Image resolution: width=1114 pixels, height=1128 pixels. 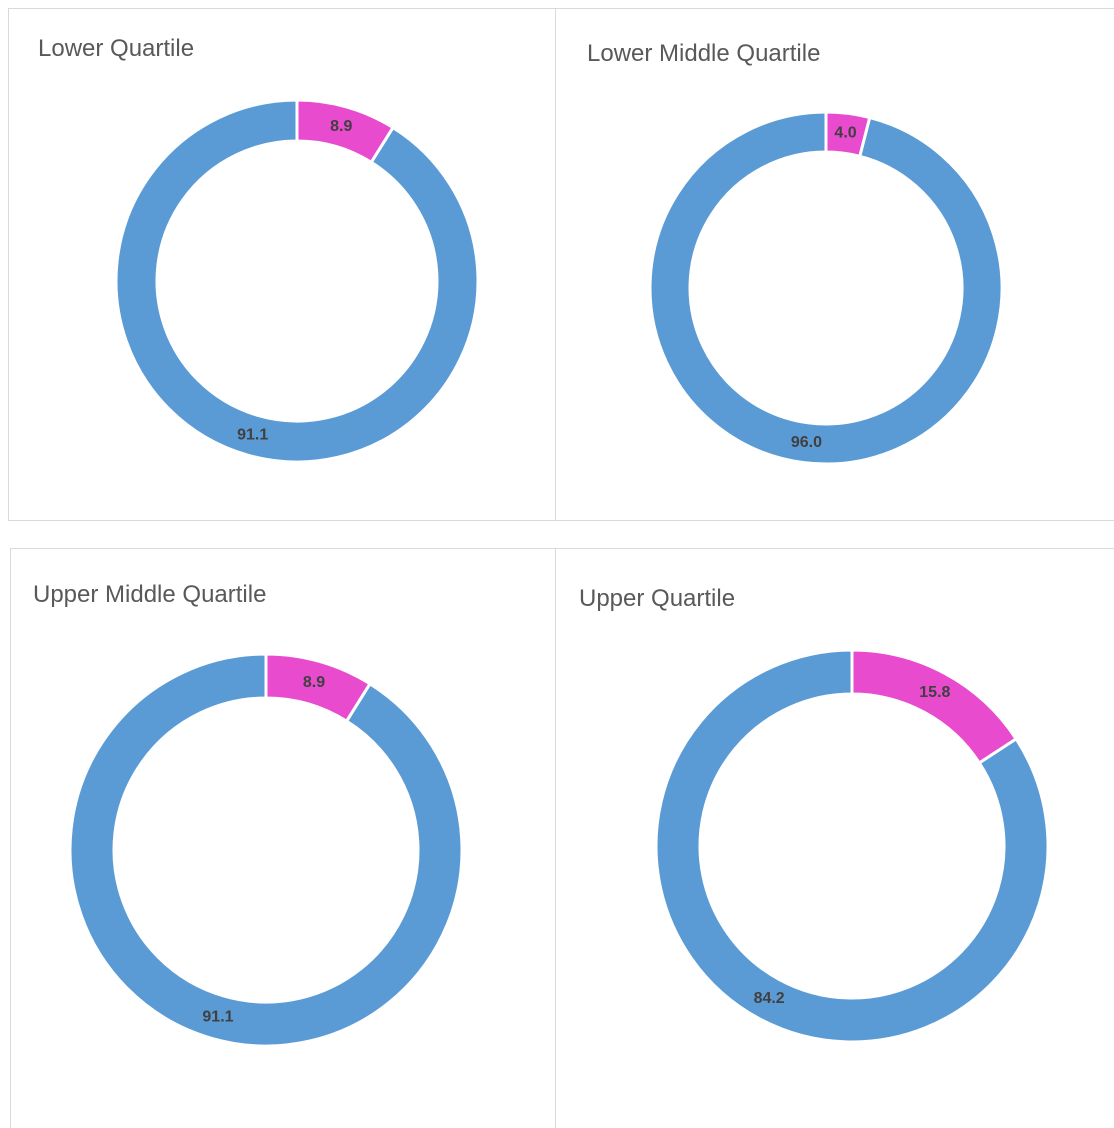 I want to click on data-label: 84.2, so click(x=769, y=998).